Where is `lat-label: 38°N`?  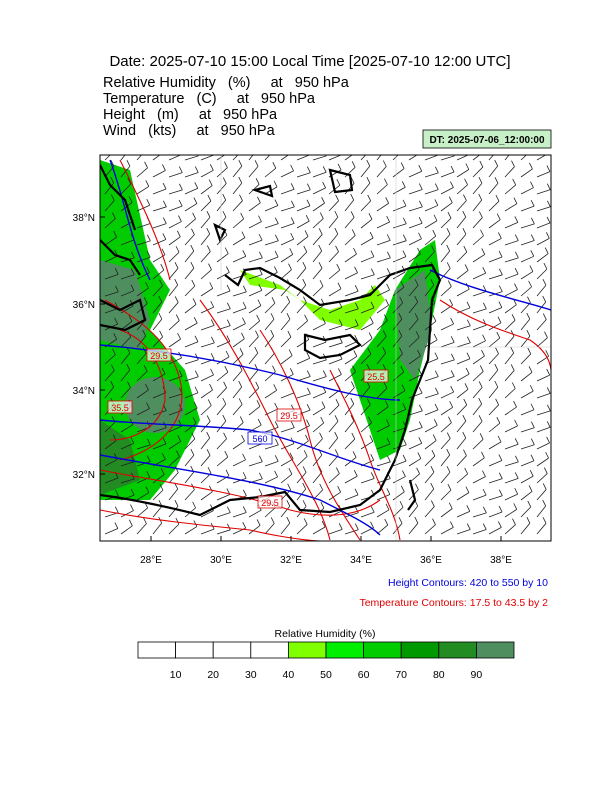 lat-label: 38°N is located at coordinates (84, 218).